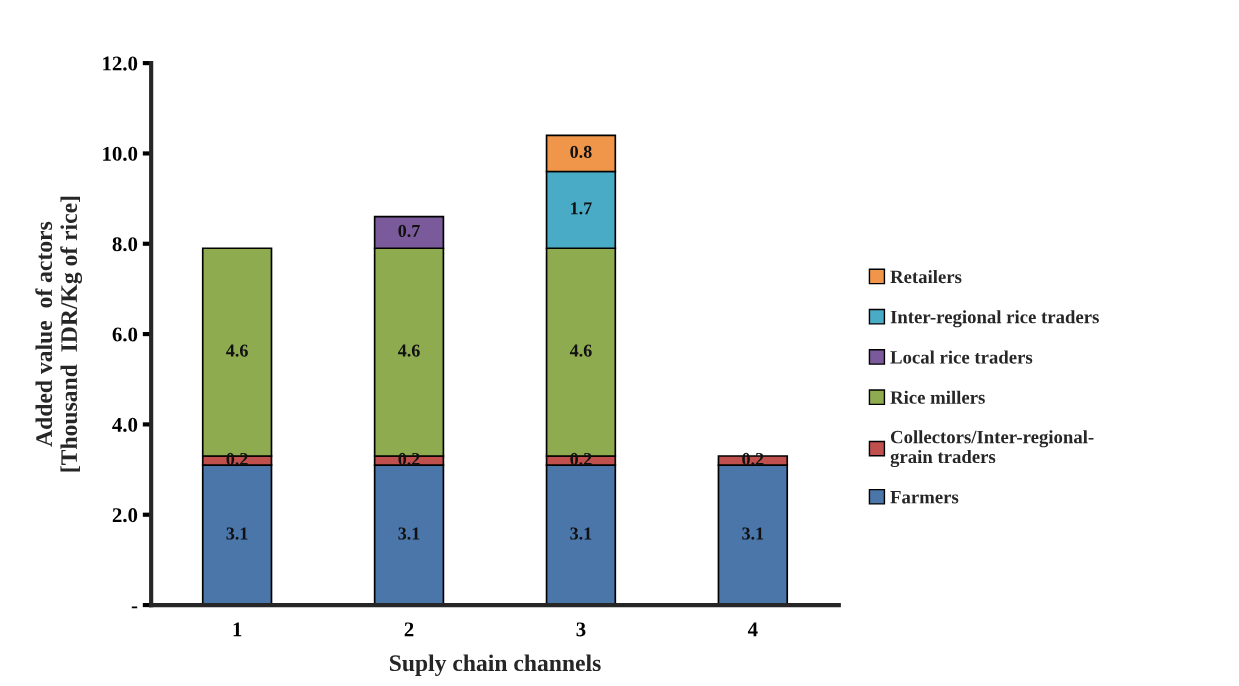 This screenshot has width=1239, height=686. What do you see at coordinates (926, 276) in the screenshot?
I see `legend-label: Retailers` at bounding box center [926, 276].